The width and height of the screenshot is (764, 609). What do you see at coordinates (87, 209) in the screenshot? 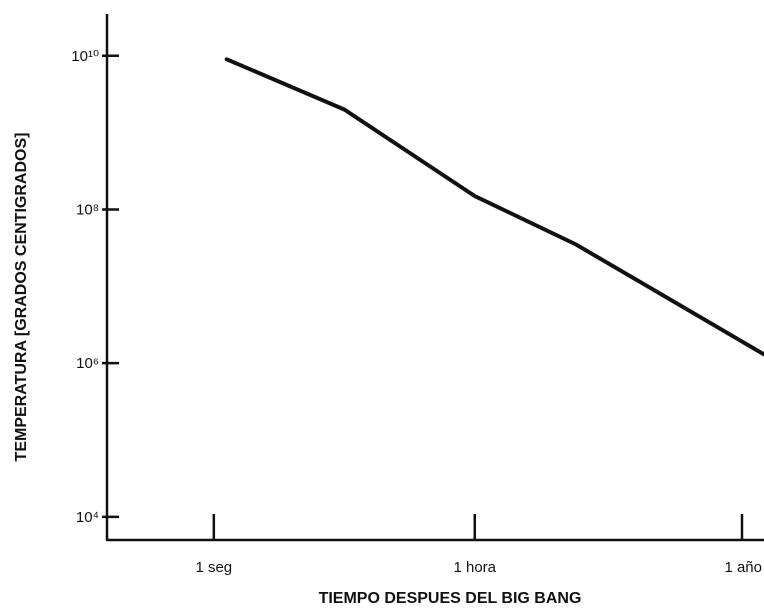
I see `y-tick-label-1: 10⁸` at bounding box center [87, 209].